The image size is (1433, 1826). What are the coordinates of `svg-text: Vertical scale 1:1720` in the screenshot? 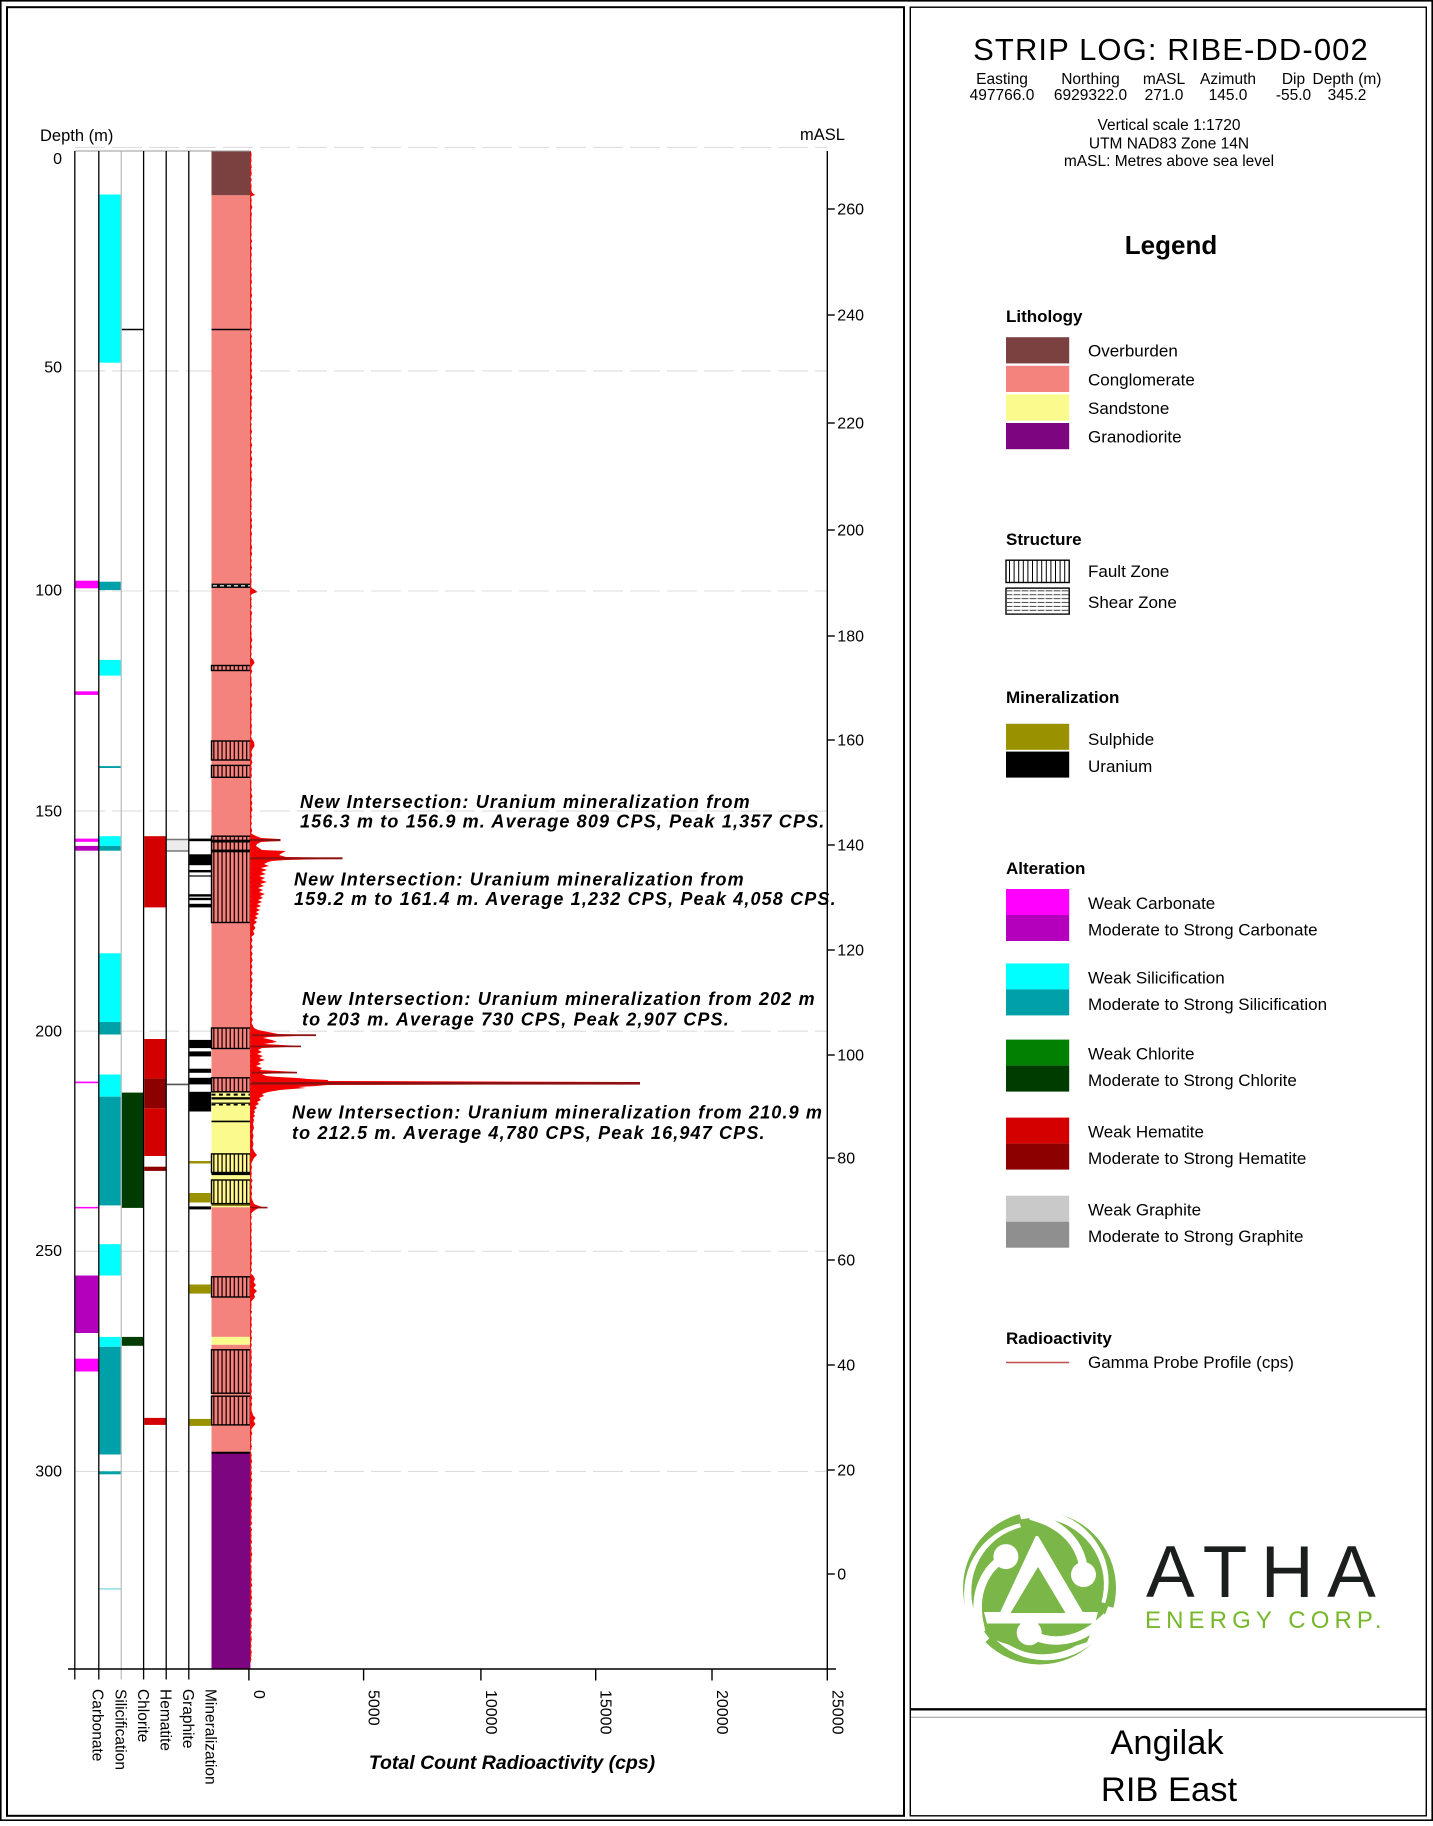 It's located at (1168, 125).